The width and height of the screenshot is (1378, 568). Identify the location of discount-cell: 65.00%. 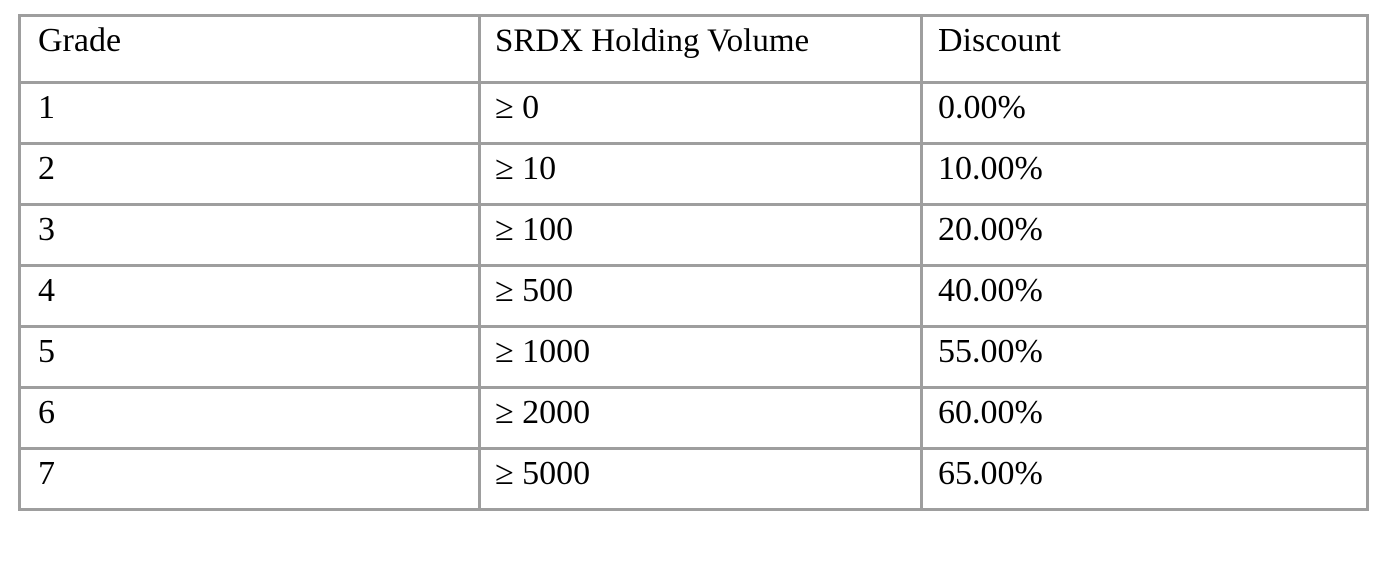
(1144, 479).